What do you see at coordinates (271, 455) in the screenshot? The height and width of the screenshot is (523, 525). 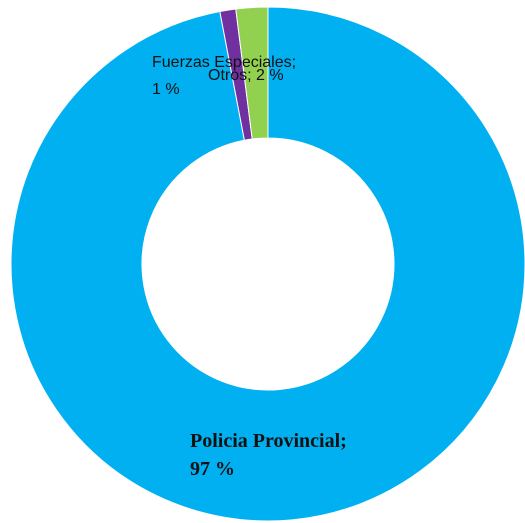 I see `label-policia-provincial: Policia Provincial; 97 %` at bounding box center [271, 455].